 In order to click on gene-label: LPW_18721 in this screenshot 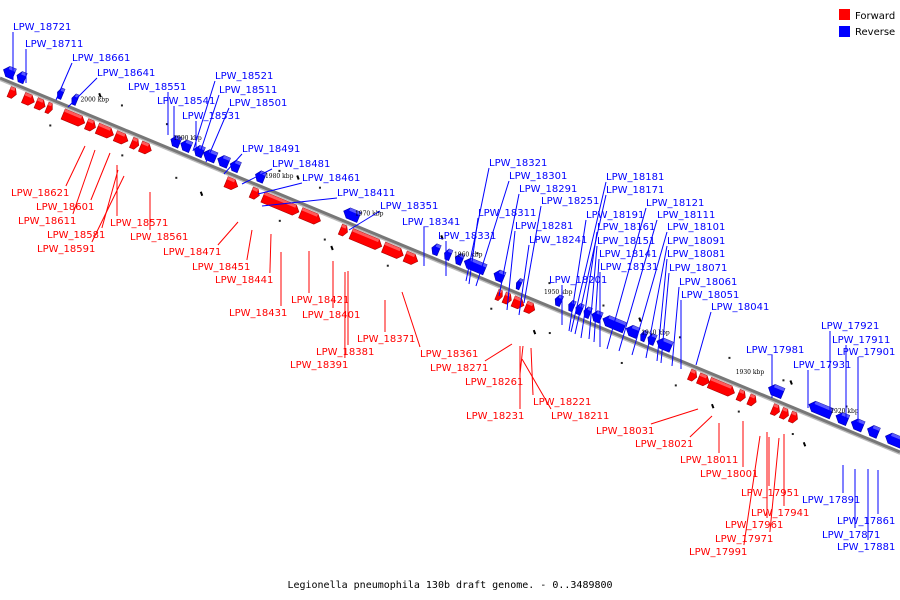, I will do `click(42, 27)`.